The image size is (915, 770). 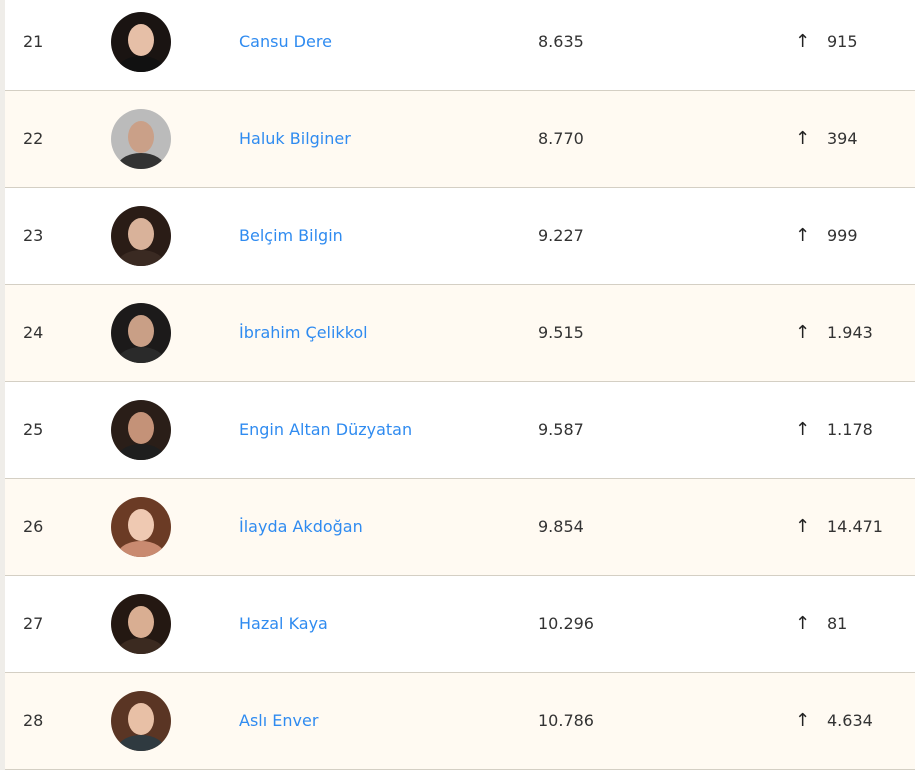 What do you see at coordinates (295, 138) in the screenshot?
I see `person-name-link: Haluk Bilginer` at bounding box center [295, 138].